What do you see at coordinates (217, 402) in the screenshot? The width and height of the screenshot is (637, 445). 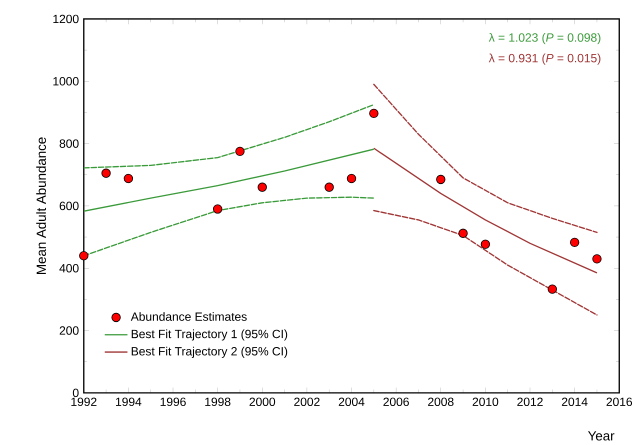 I see `x-tick-label: 1998` at bounding box center [217, 402].